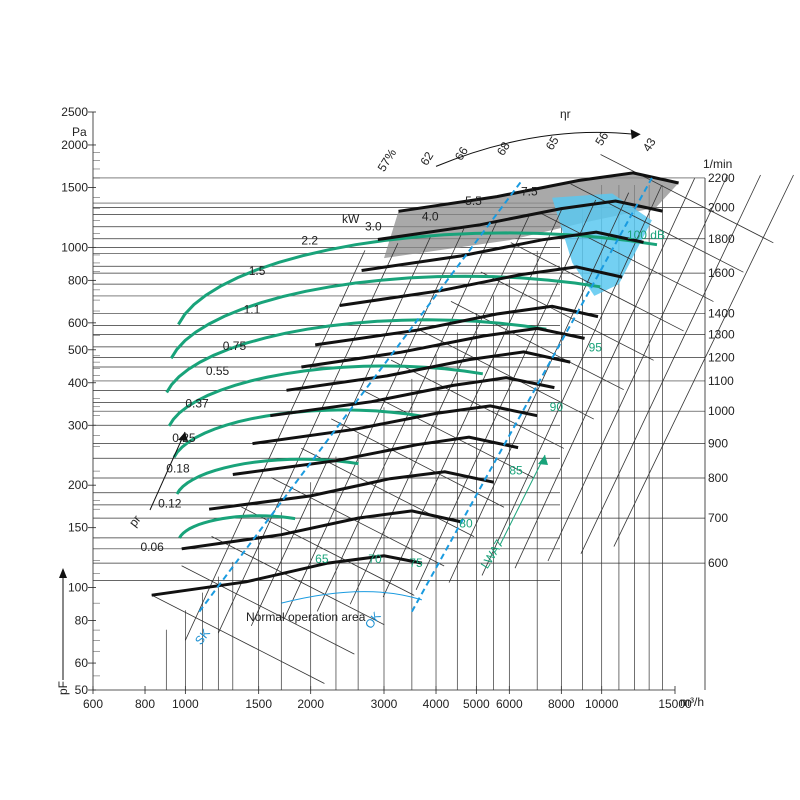 The image size is (800, 800). I want to click on x-tick-label: 8000, so click(561, 704).